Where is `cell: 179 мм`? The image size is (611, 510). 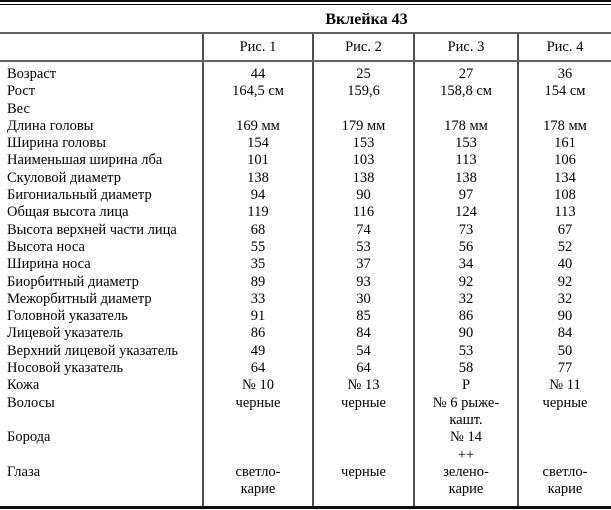 cell: 179 мм is located at coordinates (362, 126).